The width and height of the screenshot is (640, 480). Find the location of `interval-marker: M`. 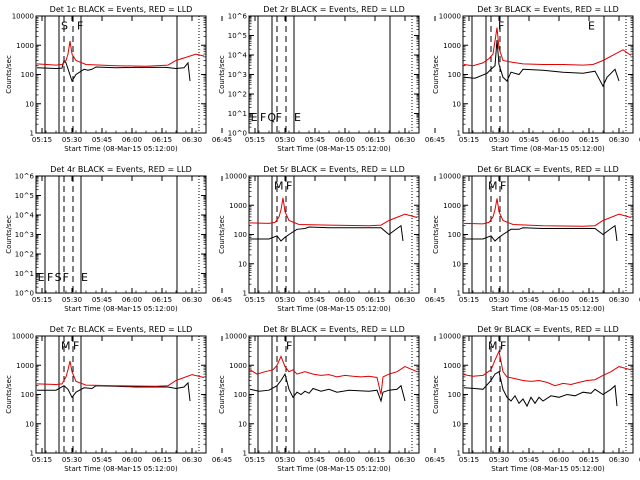

interval-marker: M is located at coordinates (493, 186).